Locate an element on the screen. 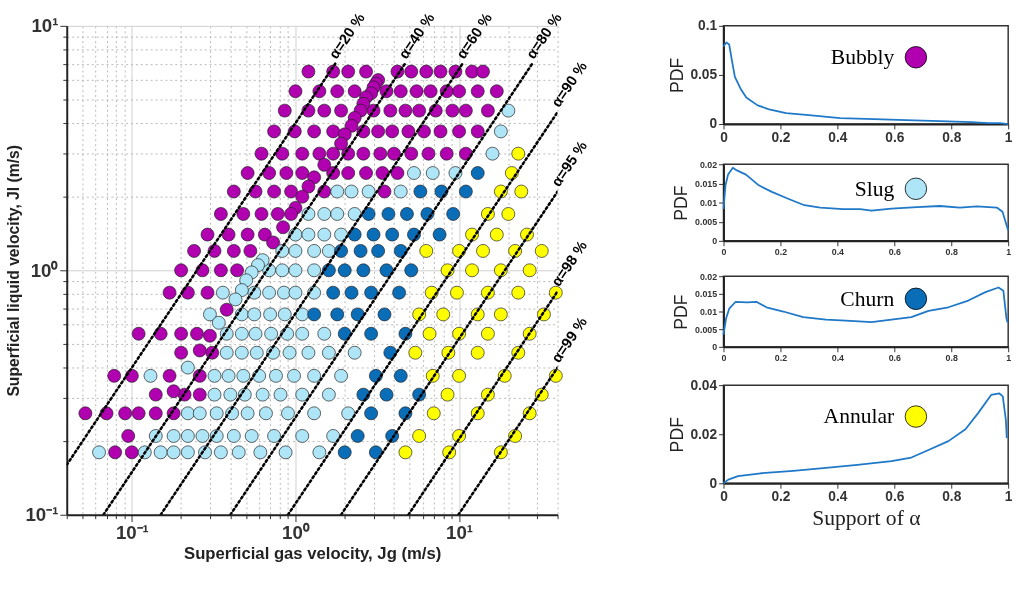 Image resolution: width=1018 pixels, height=594 pixels. x-axis-title: Superficial gas velocity, Jg (m/s) is located at coordinates (313, 554).